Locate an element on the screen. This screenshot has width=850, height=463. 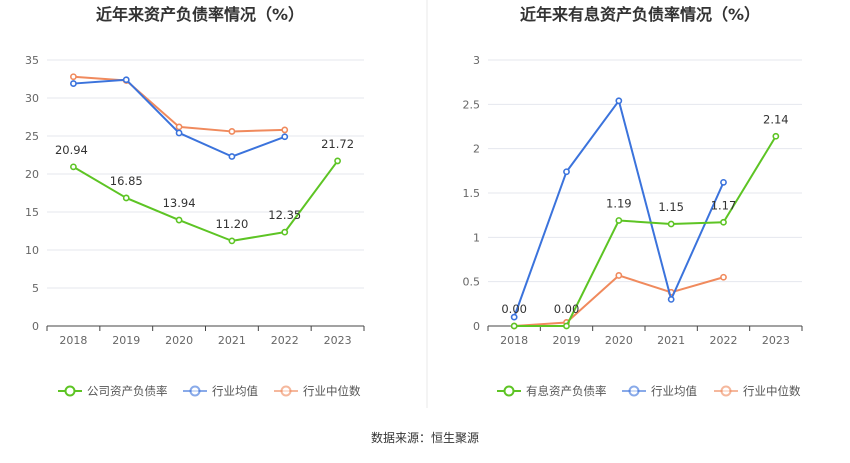
data-label: 11.20 is located at coordinates (231, 224).